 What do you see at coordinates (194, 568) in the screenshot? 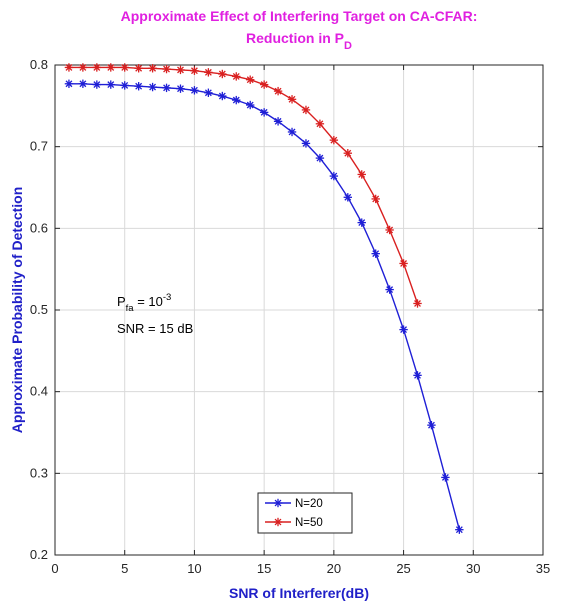
I see `x-tick-label: 10` at bounding box center [194, 568].